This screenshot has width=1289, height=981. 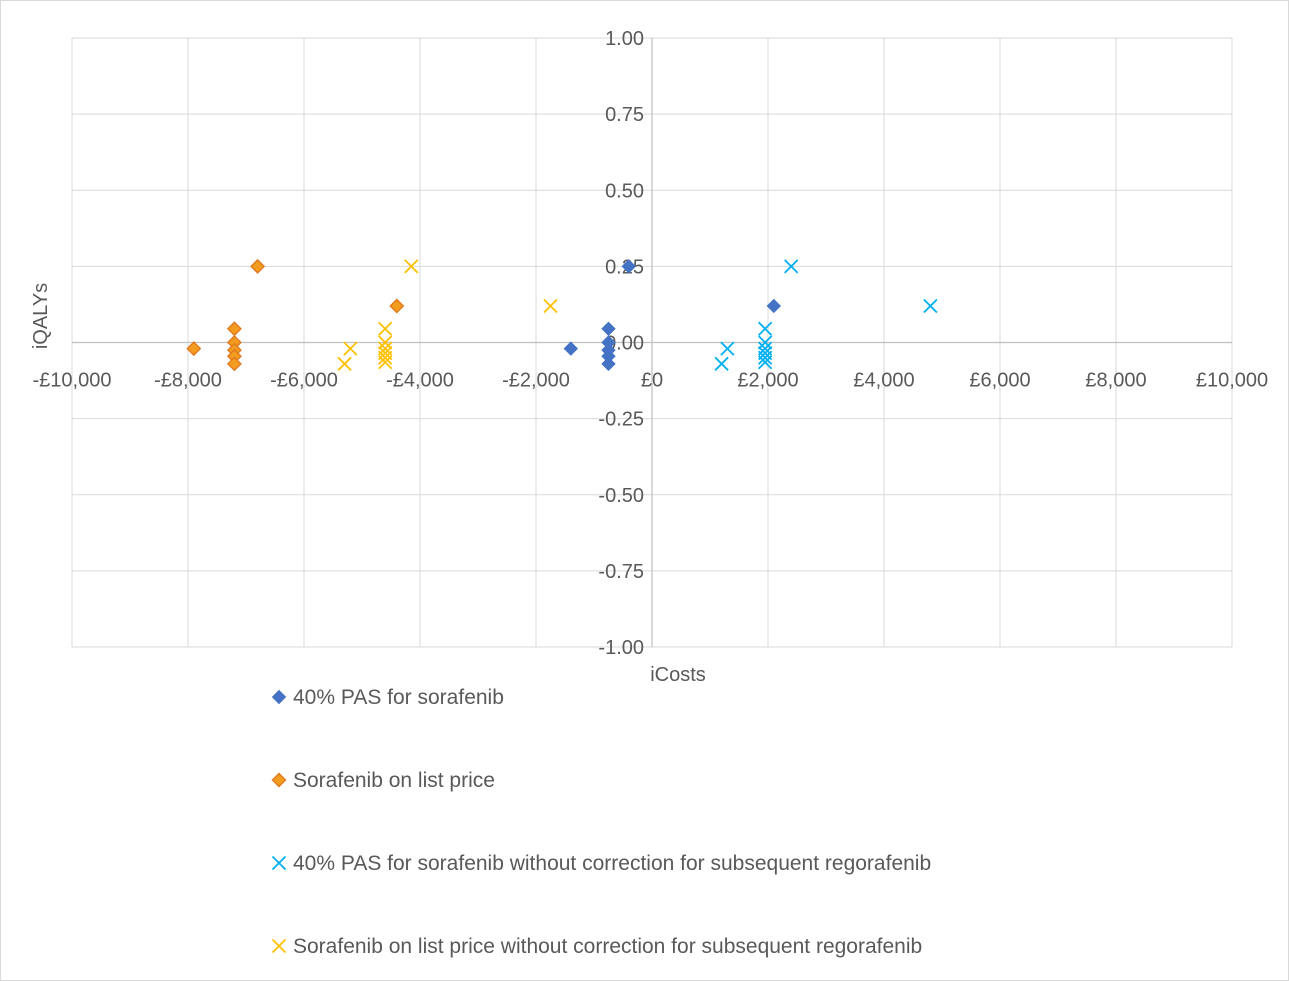 What do you see at coordinates (41, 316) in the screenshot?
I see `y-axis-title: iQALYs` at bounding box center [41, 316].